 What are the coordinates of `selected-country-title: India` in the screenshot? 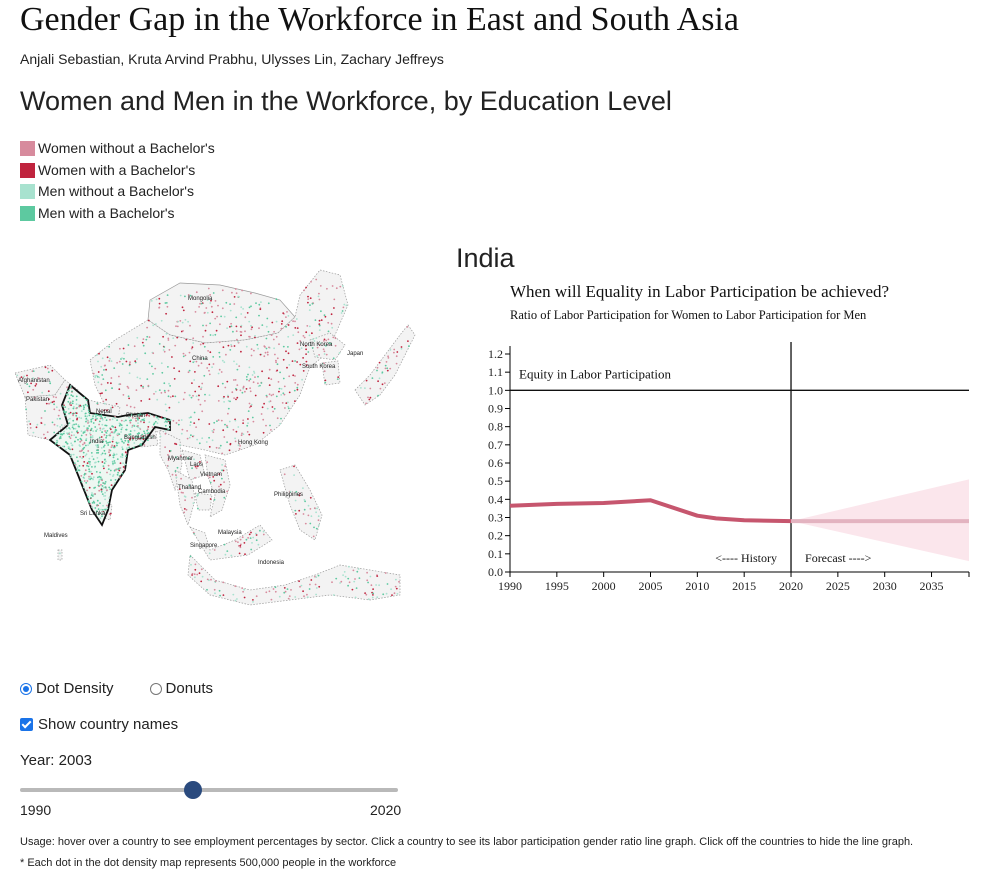 It's located at (485, 258).